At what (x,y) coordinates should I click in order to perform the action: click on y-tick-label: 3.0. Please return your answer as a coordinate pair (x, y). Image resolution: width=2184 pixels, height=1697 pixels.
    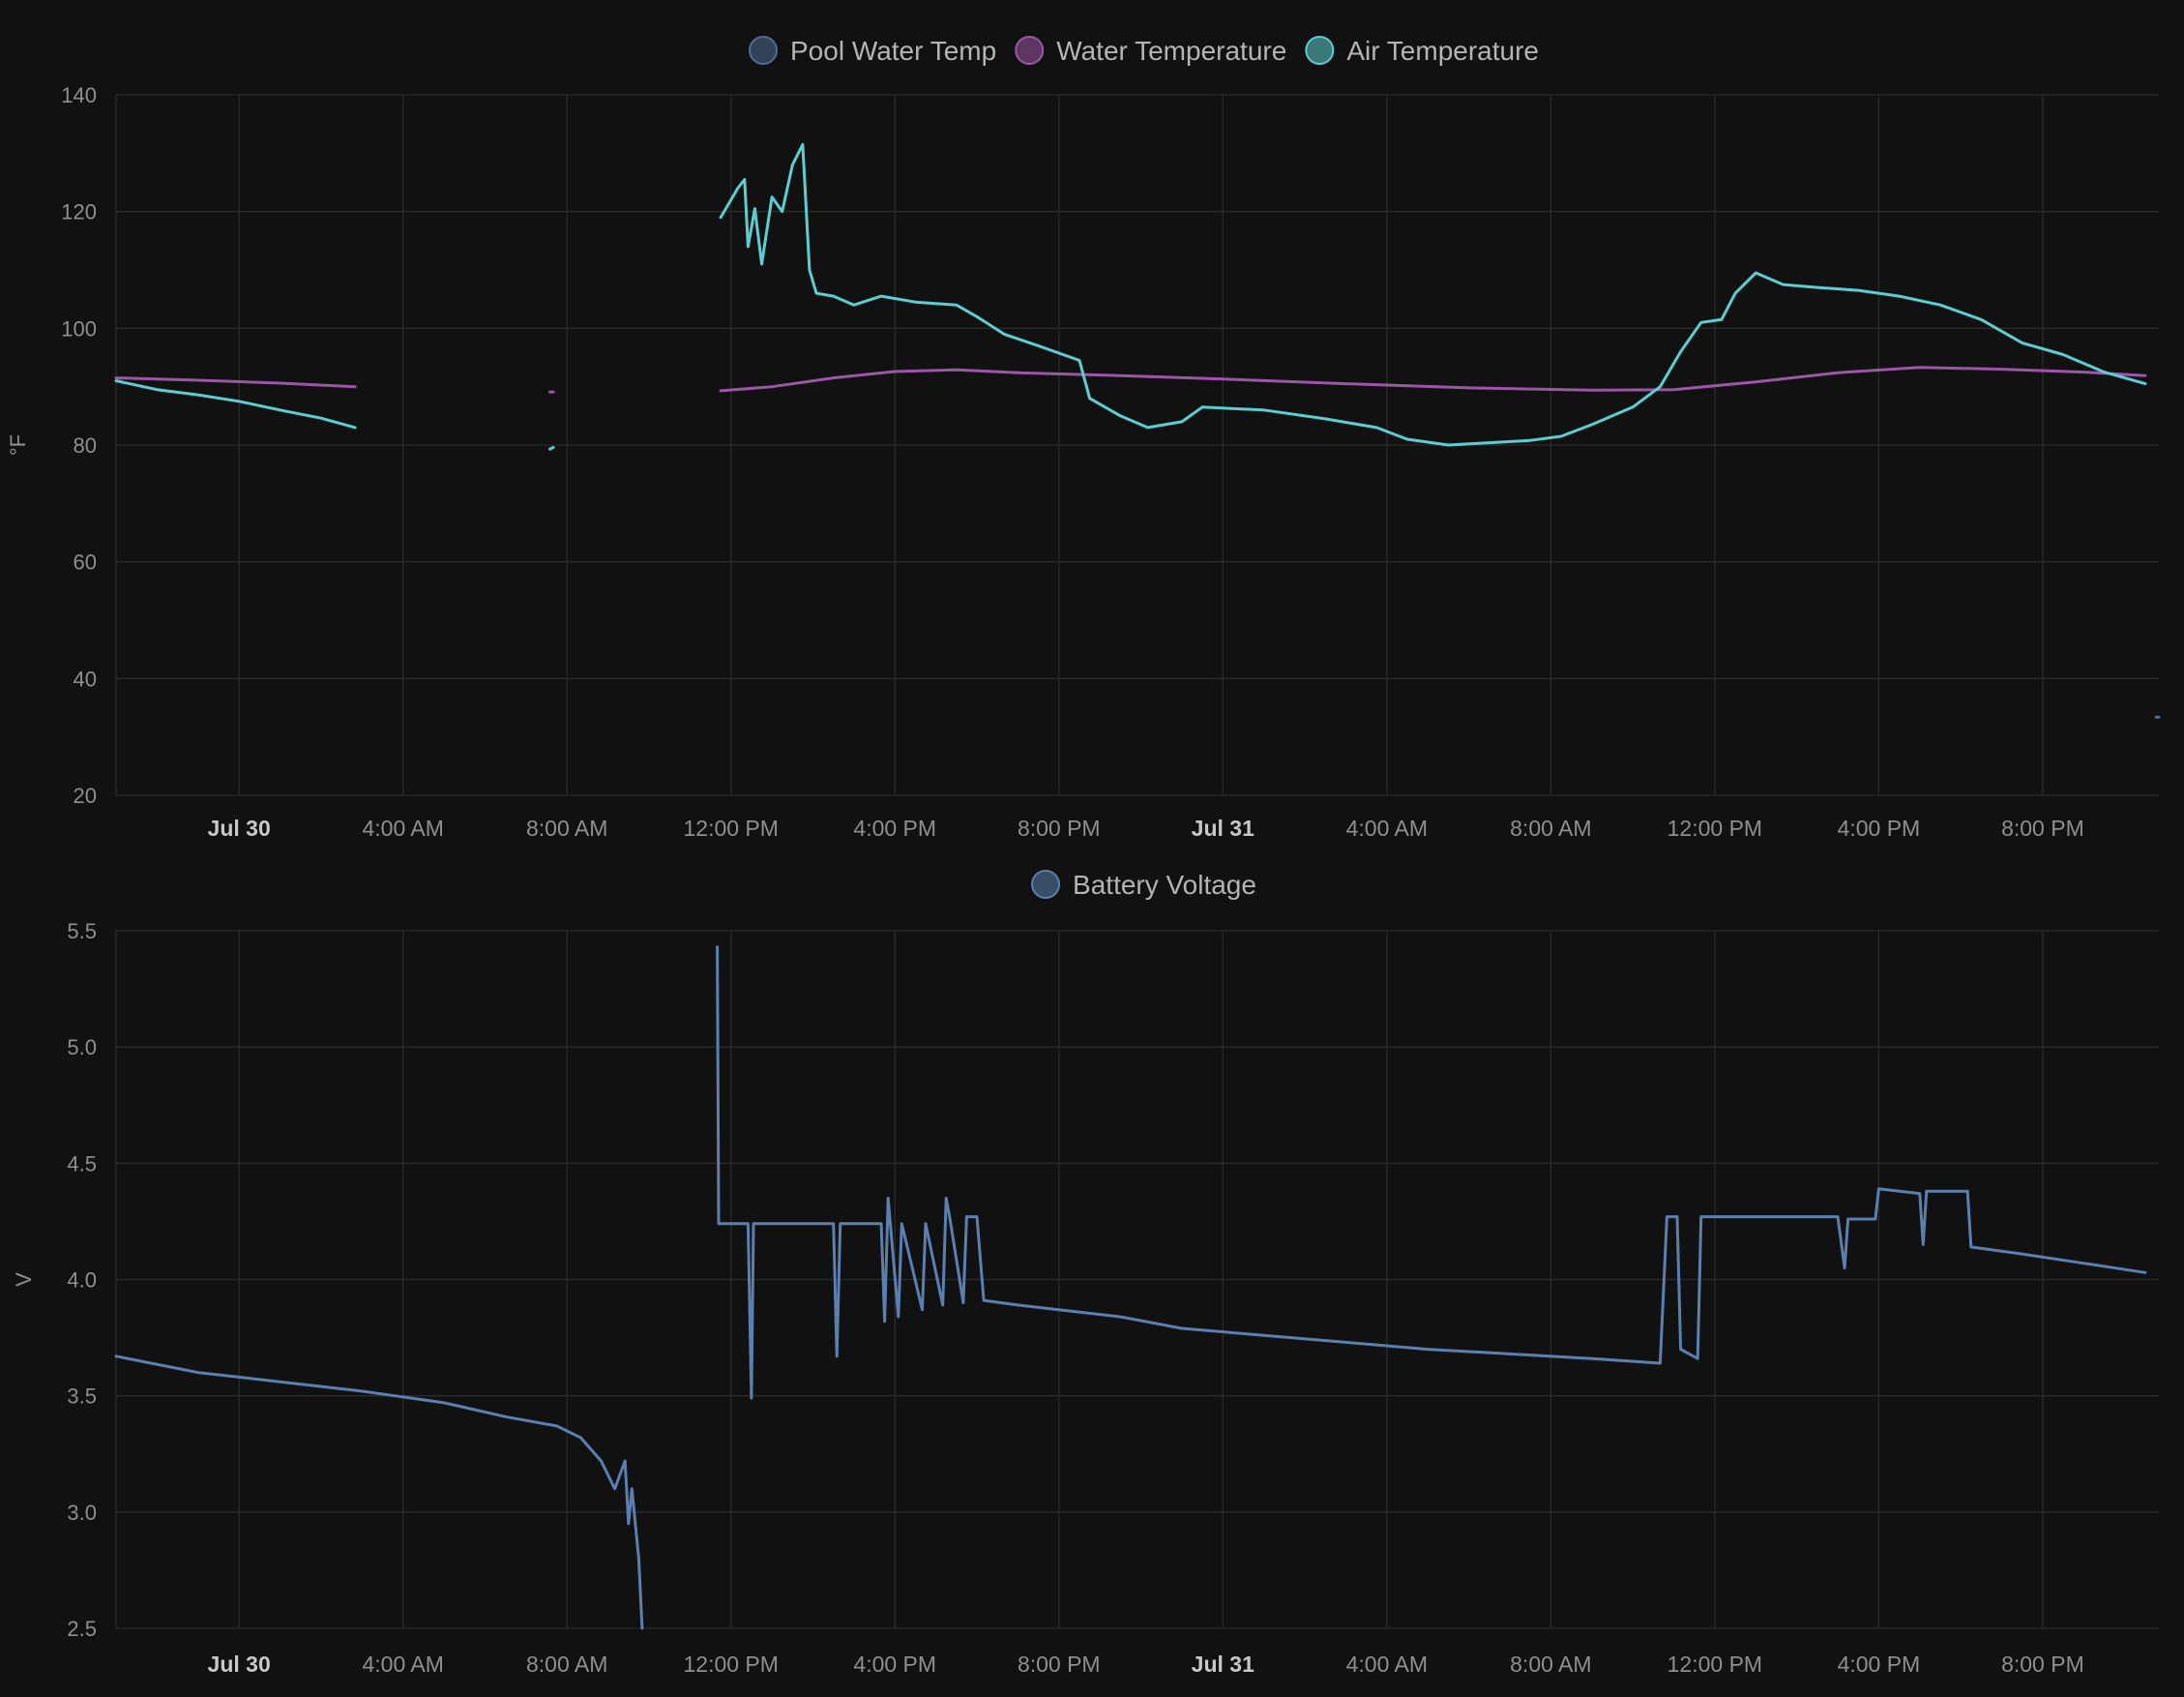
    Looking at the image, I should click on (82, 1513).